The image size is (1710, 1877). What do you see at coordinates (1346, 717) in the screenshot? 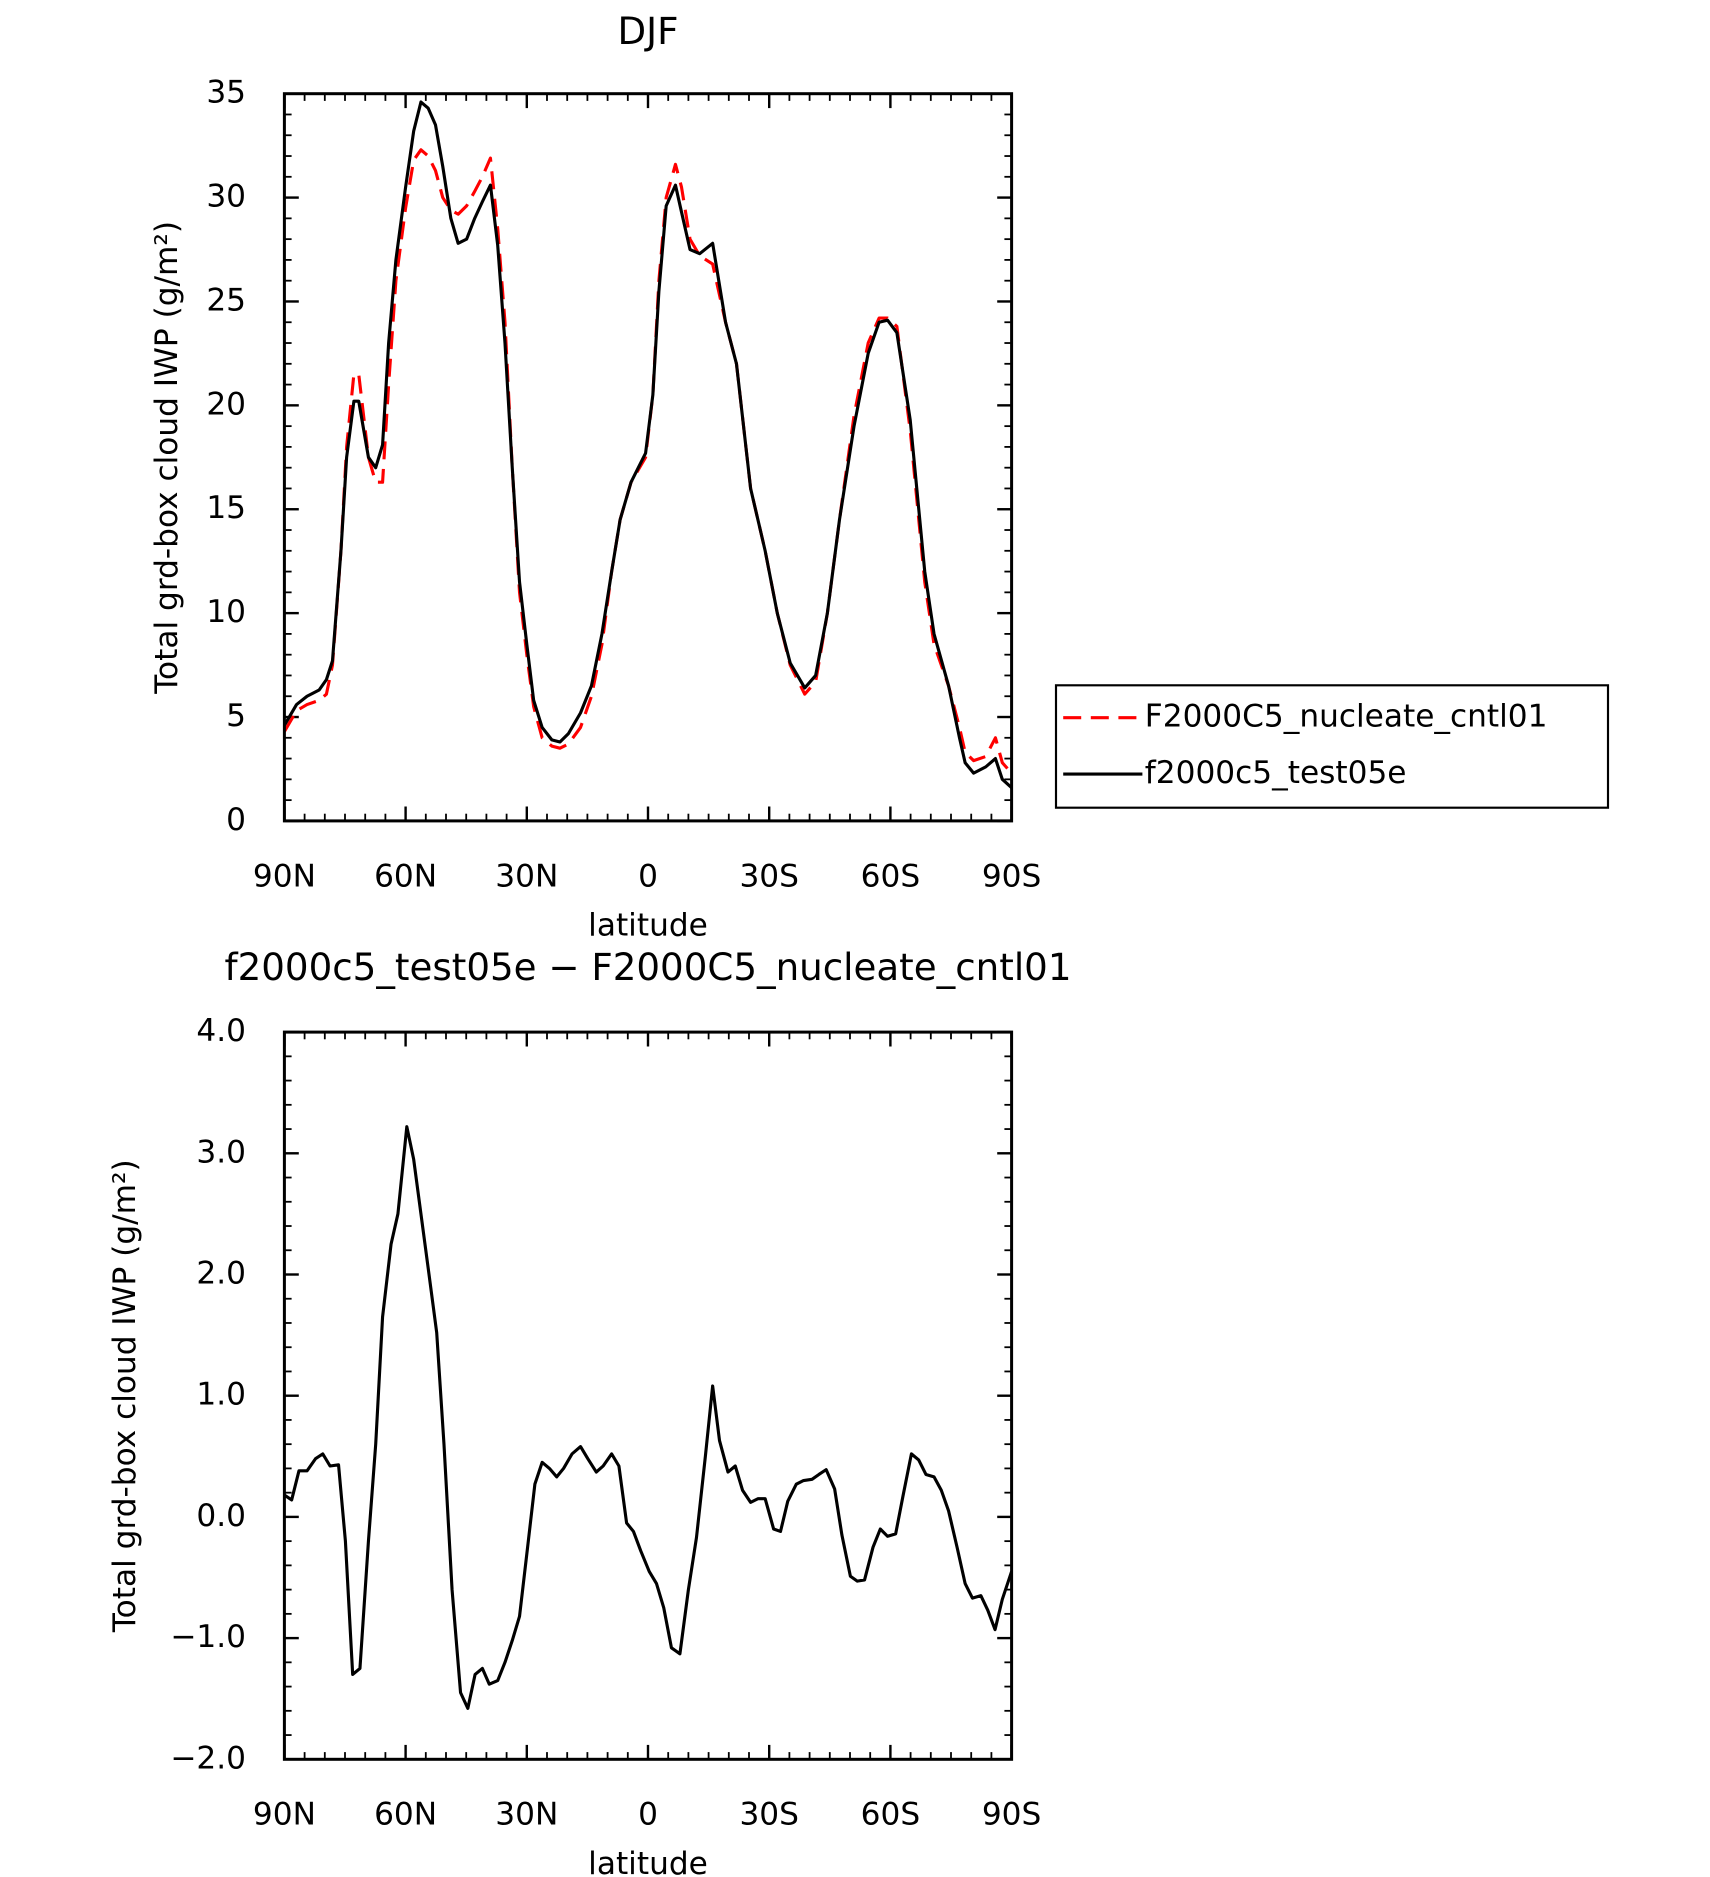
I see `legend-label: F2000C5_nucleate_cntl01` at bounding box center [1346, 717].